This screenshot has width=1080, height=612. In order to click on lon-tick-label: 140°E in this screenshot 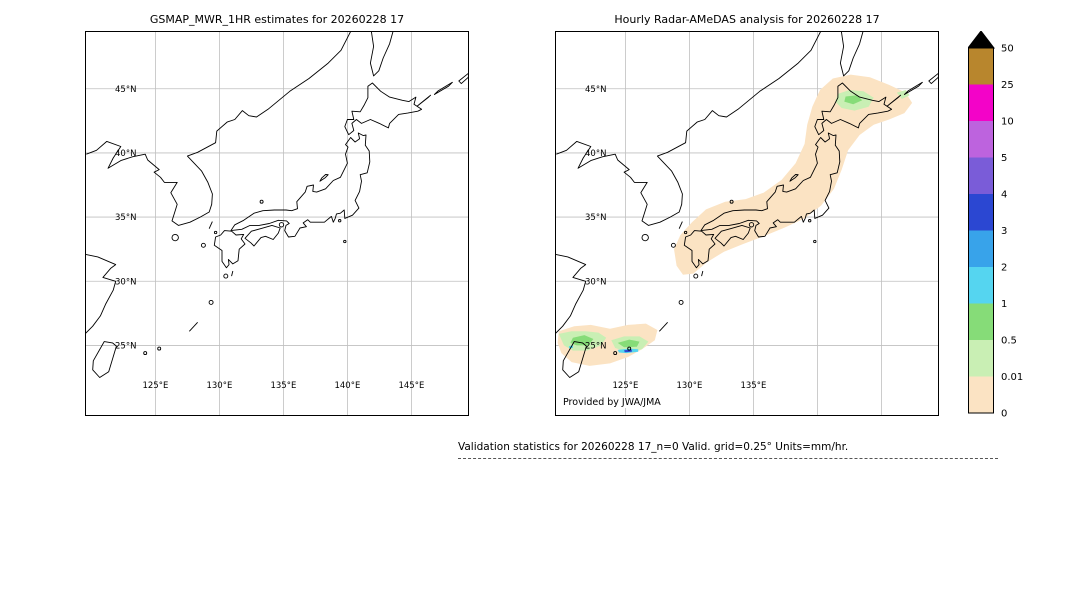, I will do `click(347, 386)`.